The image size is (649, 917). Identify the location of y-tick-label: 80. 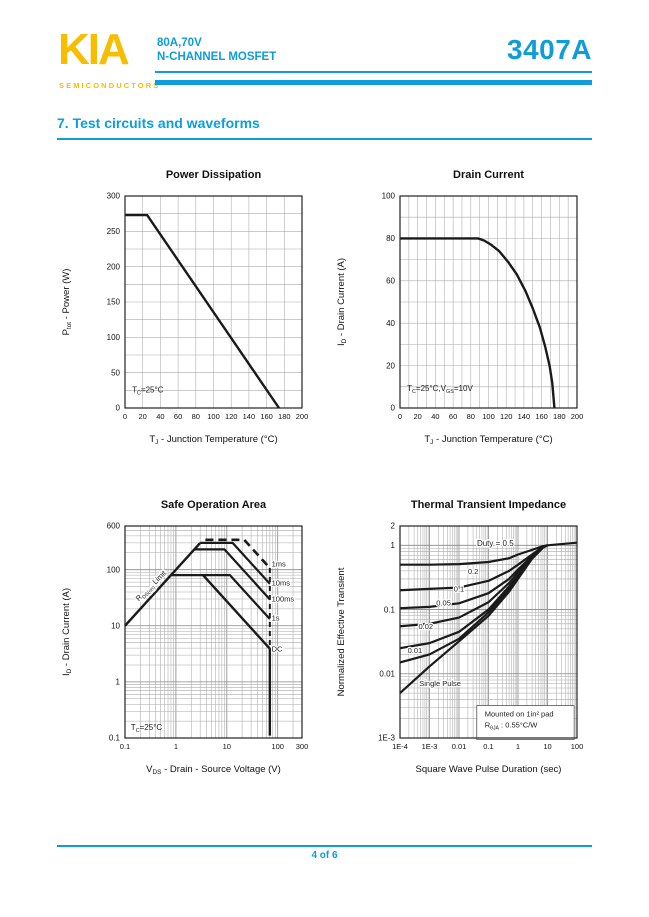
(390, 238).